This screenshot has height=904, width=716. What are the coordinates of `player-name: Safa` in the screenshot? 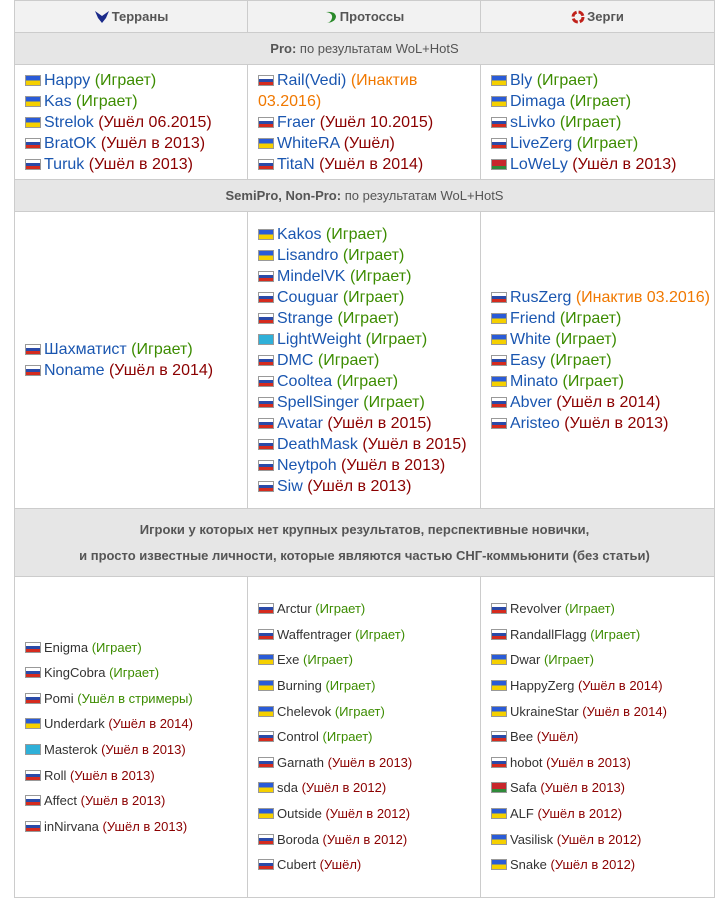 It's located at (523, 788).